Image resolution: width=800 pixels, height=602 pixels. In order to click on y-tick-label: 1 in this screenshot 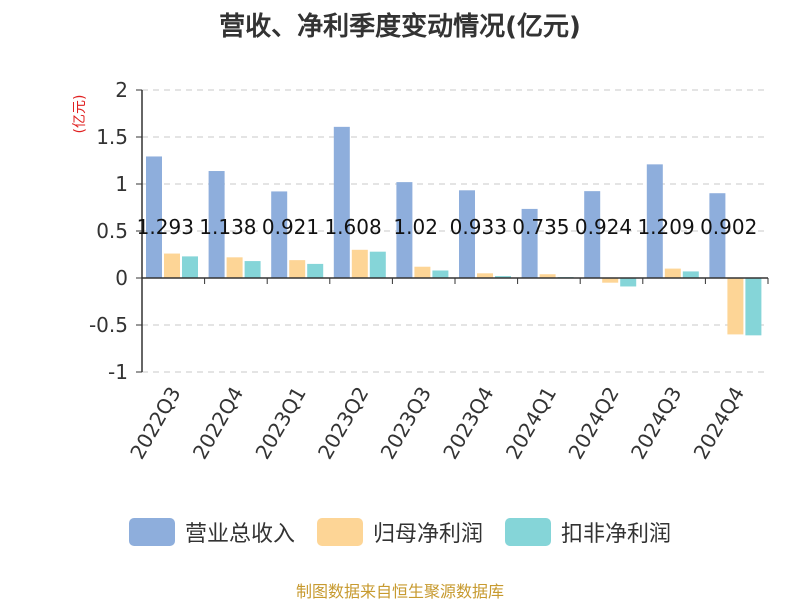, I will do `click(121, 184)`.